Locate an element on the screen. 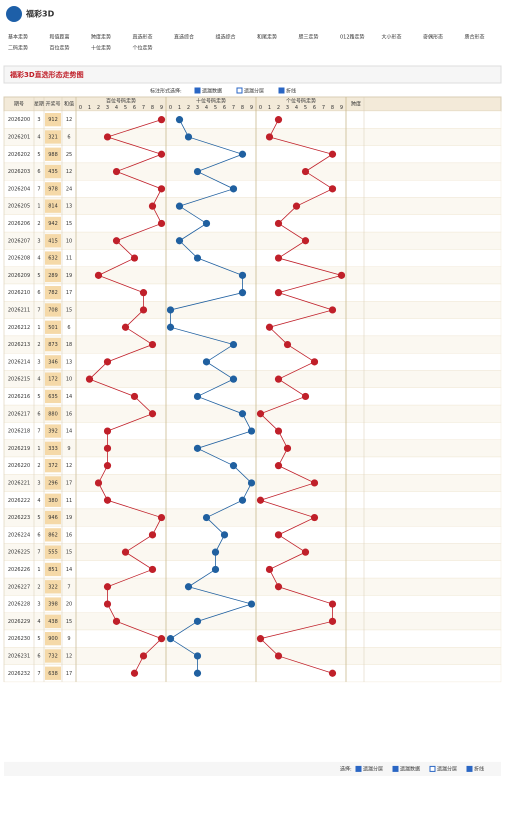 This screenshot has height=813, width=505. digit-header: 2 is located at coordinates (188, 108).